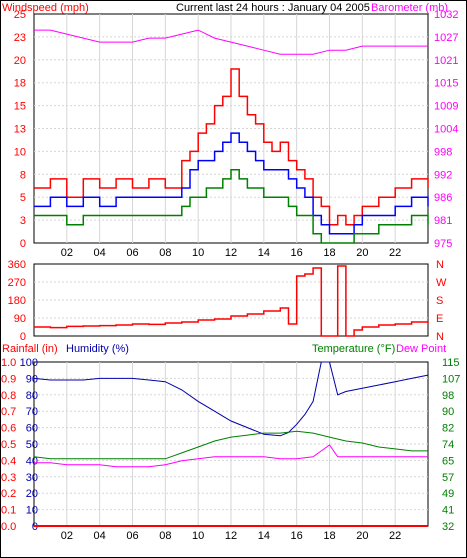 The image size is (467, 558). Describe the element at coordinates (20, 38) in the screenshot. I see `windspeed-tick-23: 23` at that location.